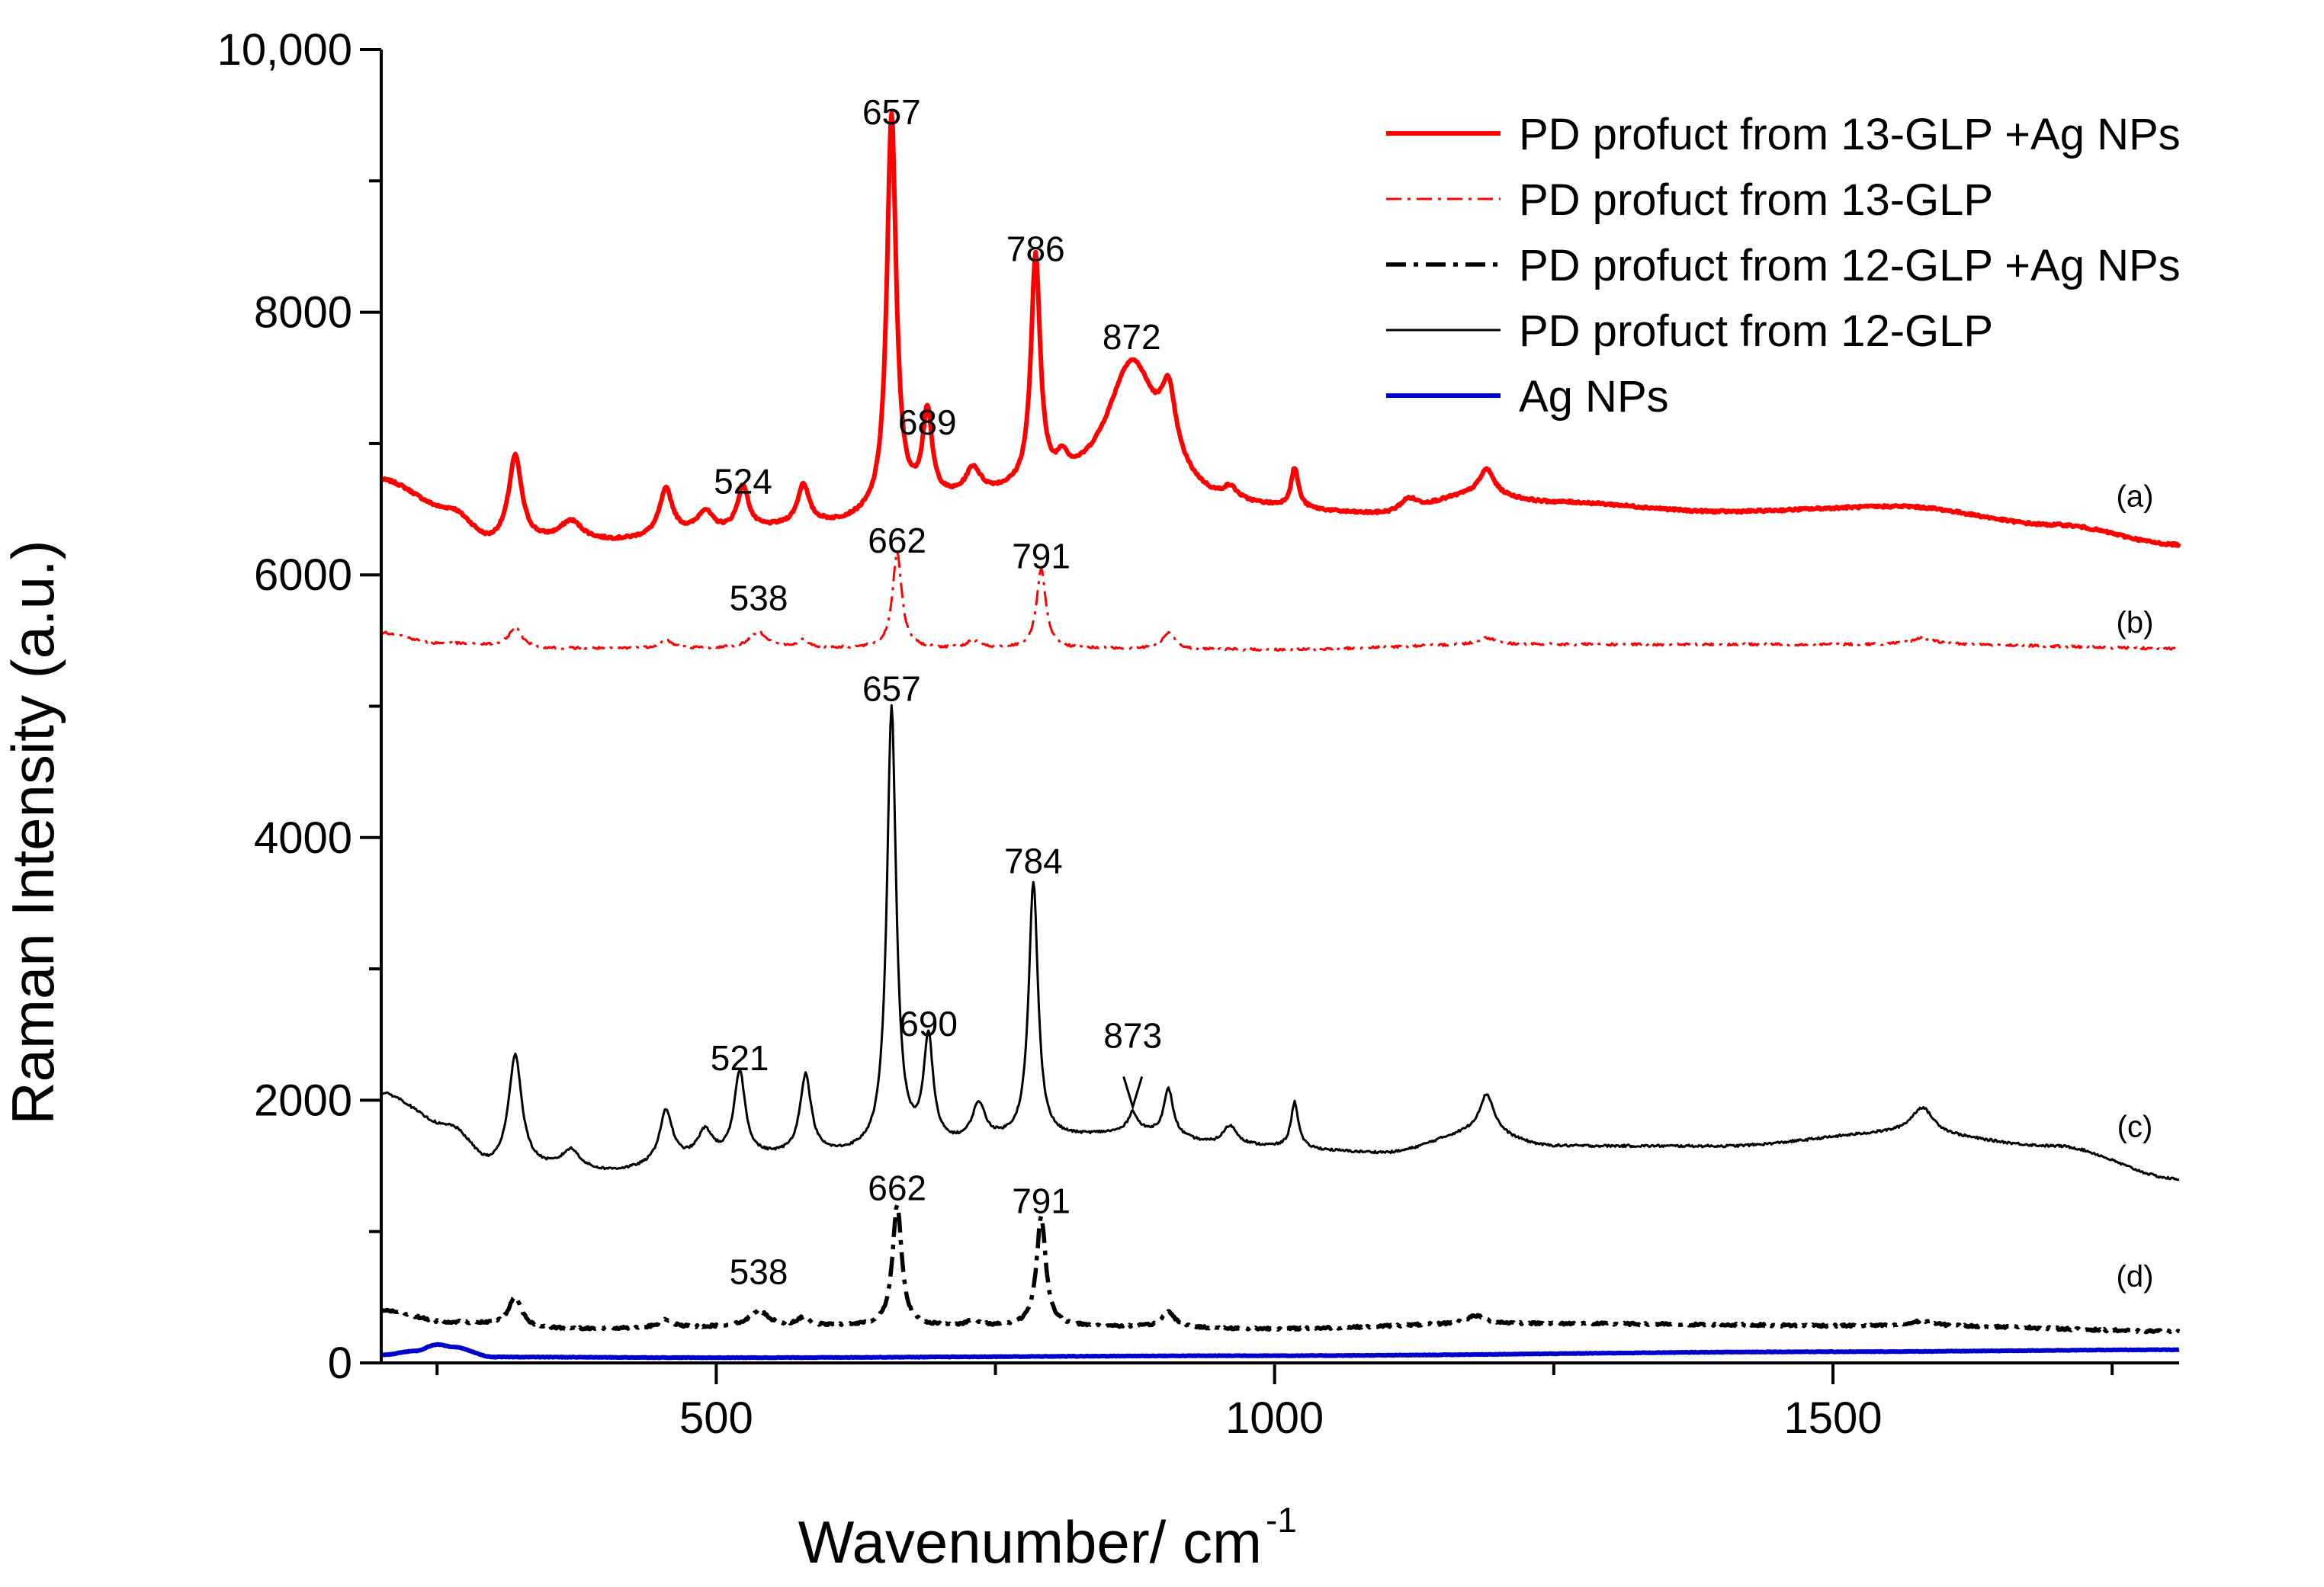 The height and width of the screenshot is (1587, 2324). Describe the element at coordinates (1850, 135) in the screenshot. I see `legend-label: PD profuct from 13-GLP +Ag NPs` at that location.